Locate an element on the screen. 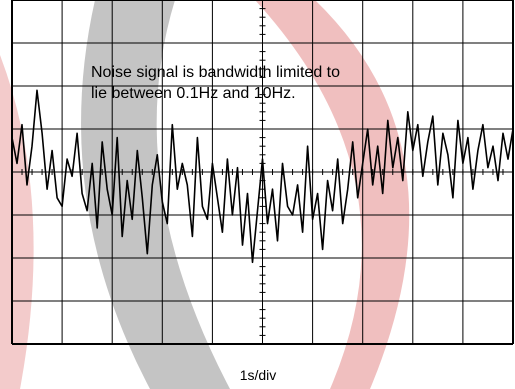 The width and height of the screenshot is (515, 389). annotation-line-1: Noise signal is bandwidth limited to is located at coordinates (215, 72).